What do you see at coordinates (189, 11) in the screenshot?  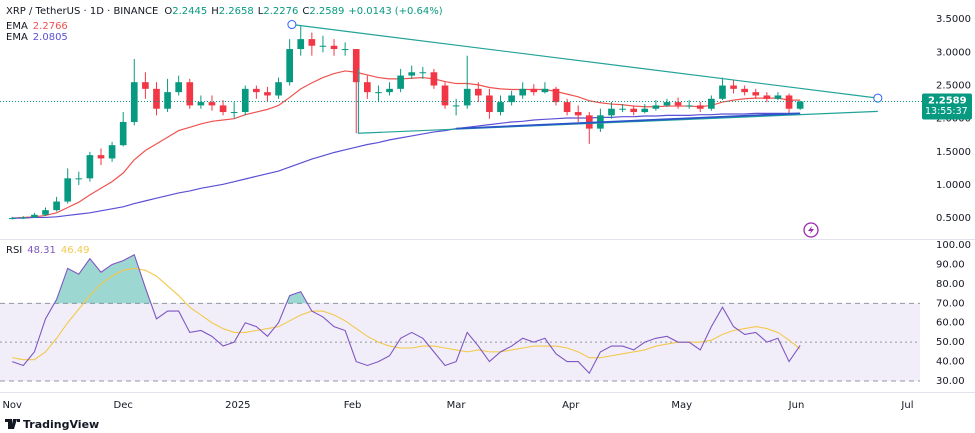 I see `ohlc-value: 2.2445` at bounding box center [189, 11].